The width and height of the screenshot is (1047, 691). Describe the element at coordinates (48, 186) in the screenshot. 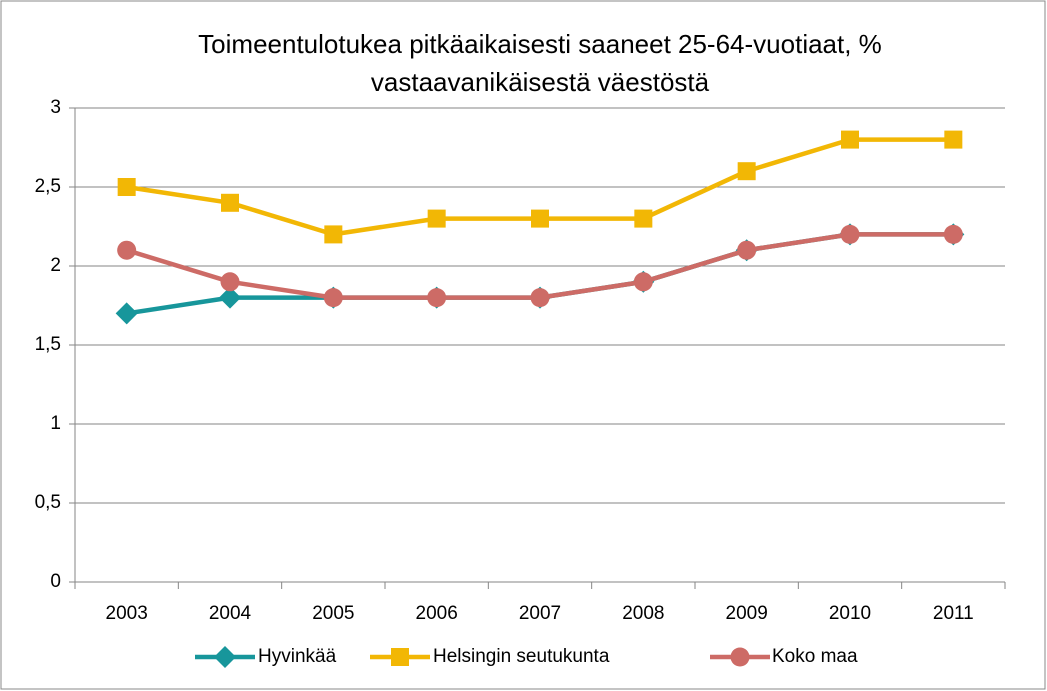

I see `y-tick-label: 2,5` at that location.